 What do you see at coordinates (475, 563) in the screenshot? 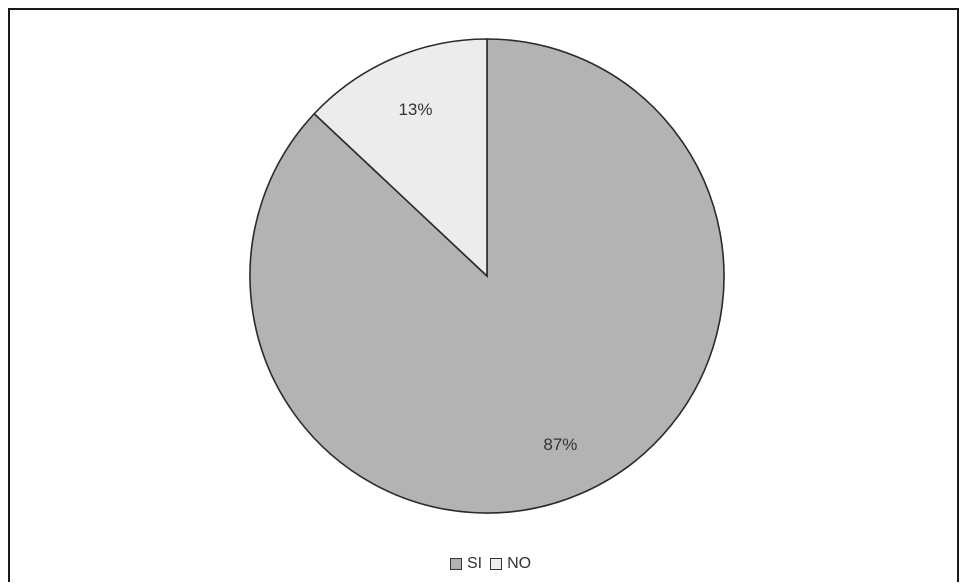
I see `legend-label-si: SI` at bounding box center [475, 563].